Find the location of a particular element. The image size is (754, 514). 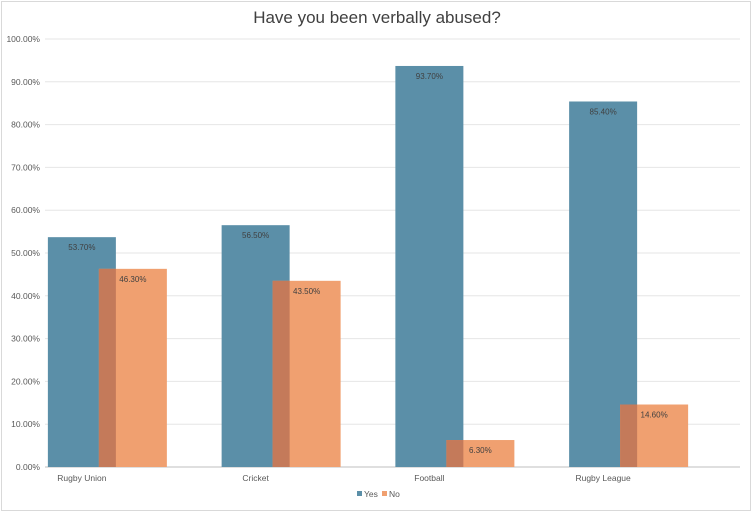

x-category-label: Cricket is located at coordinates (255, 478).